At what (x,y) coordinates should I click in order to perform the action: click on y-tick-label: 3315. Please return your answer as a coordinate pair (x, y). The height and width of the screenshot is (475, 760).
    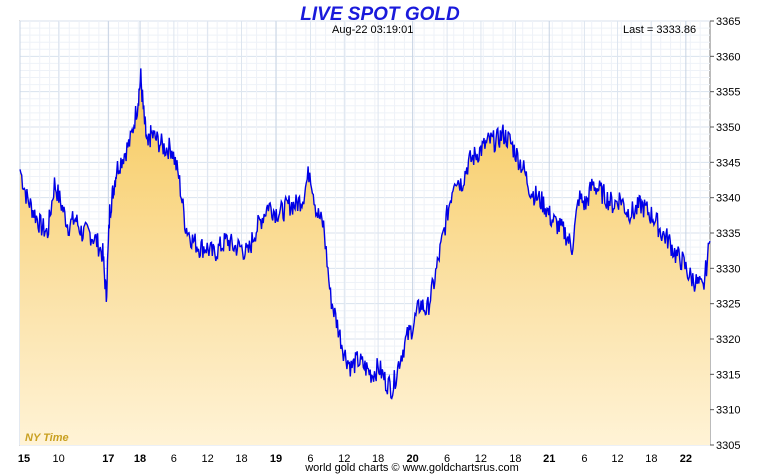
    Looking at the image, I should click on (728, 375).